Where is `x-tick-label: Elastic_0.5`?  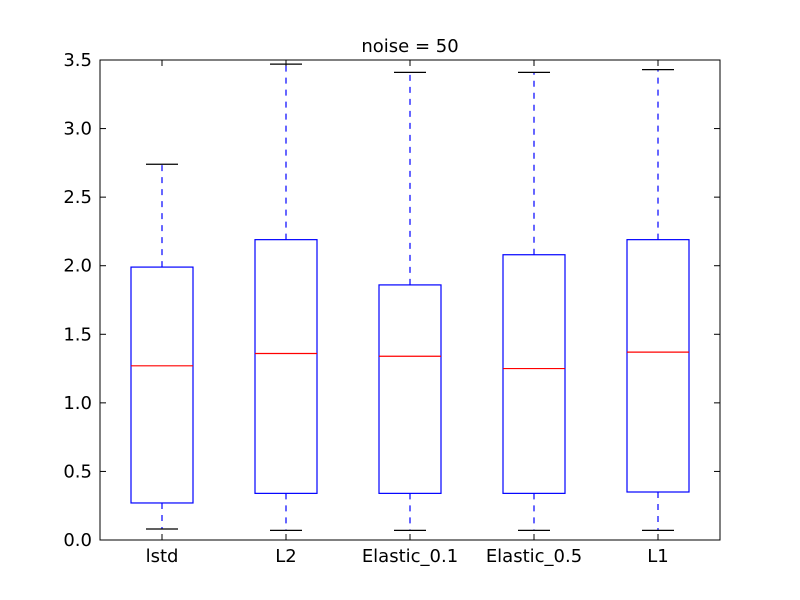
x-tick-label: Elastic_0.5 is located at coordinates (534, 556).